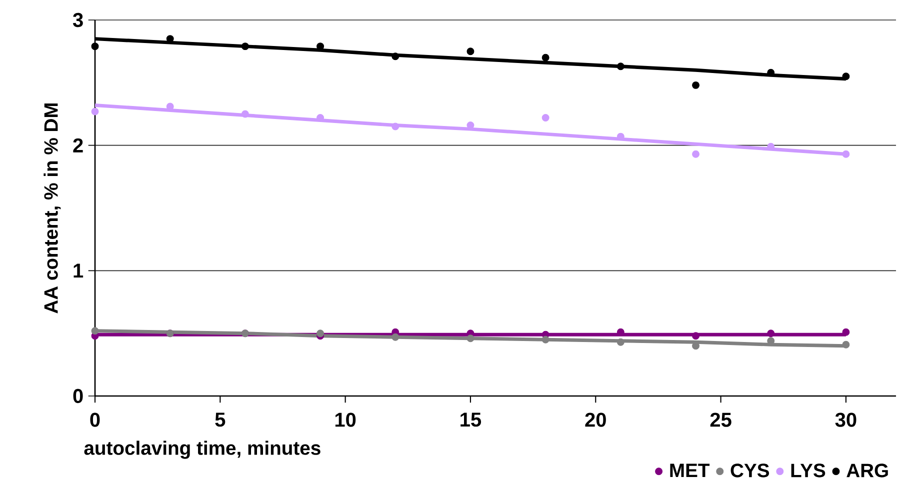  I want to click on y-tick-label: 3, so click(77, 20).